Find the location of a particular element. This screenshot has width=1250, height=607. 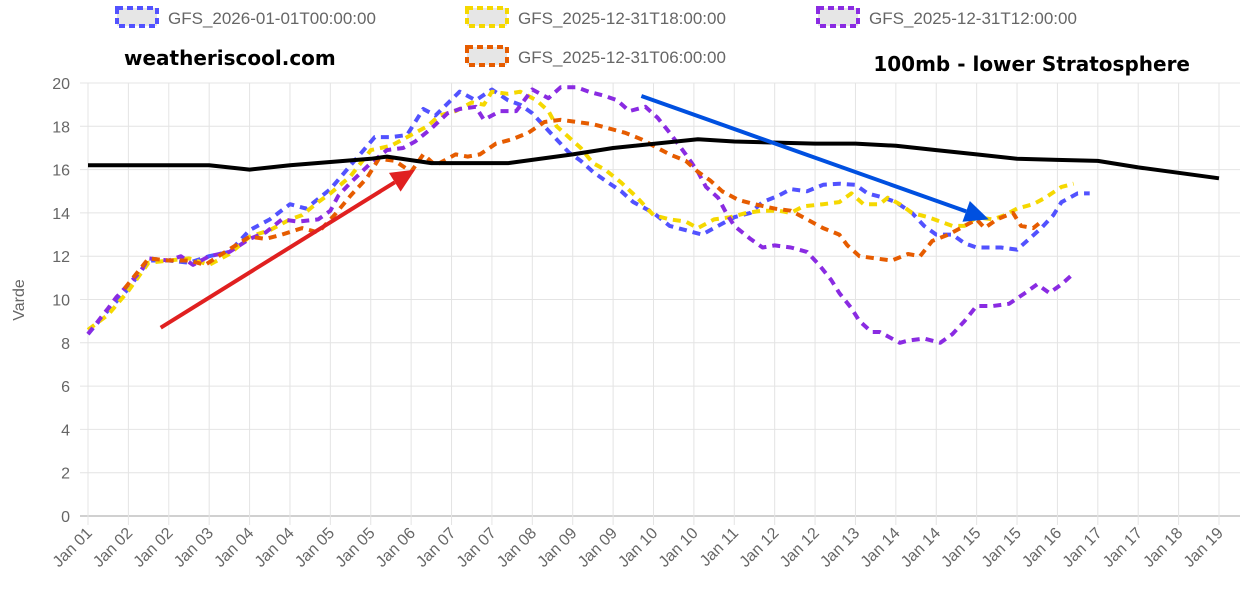

site-annotation: weatheriscool.com is located at coordinates (230, 58).